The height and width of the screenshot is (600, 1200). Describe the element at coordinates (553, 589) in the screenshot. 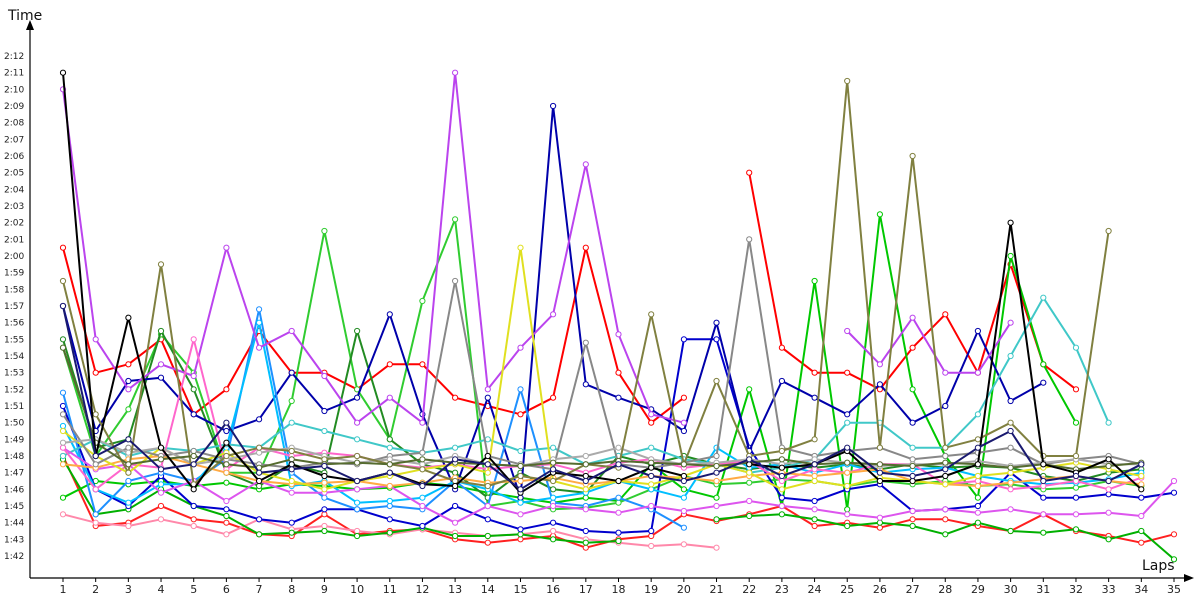

I see `x-tick-label: 16` at that location.